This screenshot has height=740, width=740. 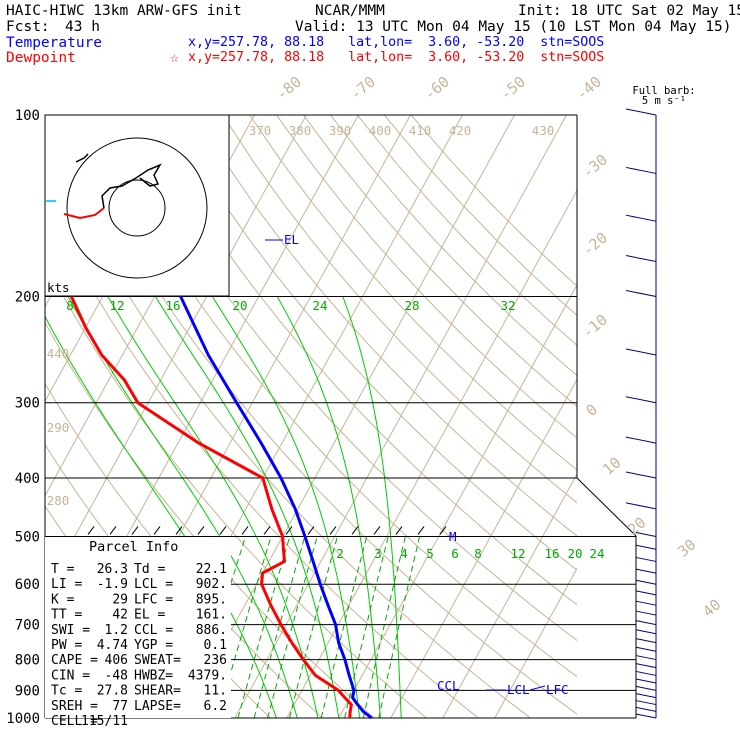 What do you see at coordinates (153, 599) in the screenshot?
I see `parcel-param-label: LFC =` at bounding box center [153, 599].